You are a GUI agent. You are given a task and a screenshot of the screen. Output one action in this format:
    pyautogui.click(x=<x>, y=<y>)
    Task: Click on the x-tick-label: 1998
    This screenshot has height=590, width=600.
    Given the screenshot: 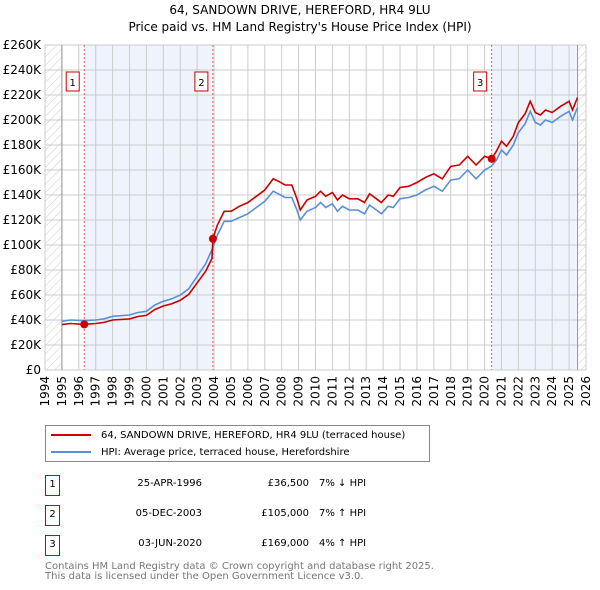 What is the action you would take?
    pyautogui.click(x=113, y=391)
    